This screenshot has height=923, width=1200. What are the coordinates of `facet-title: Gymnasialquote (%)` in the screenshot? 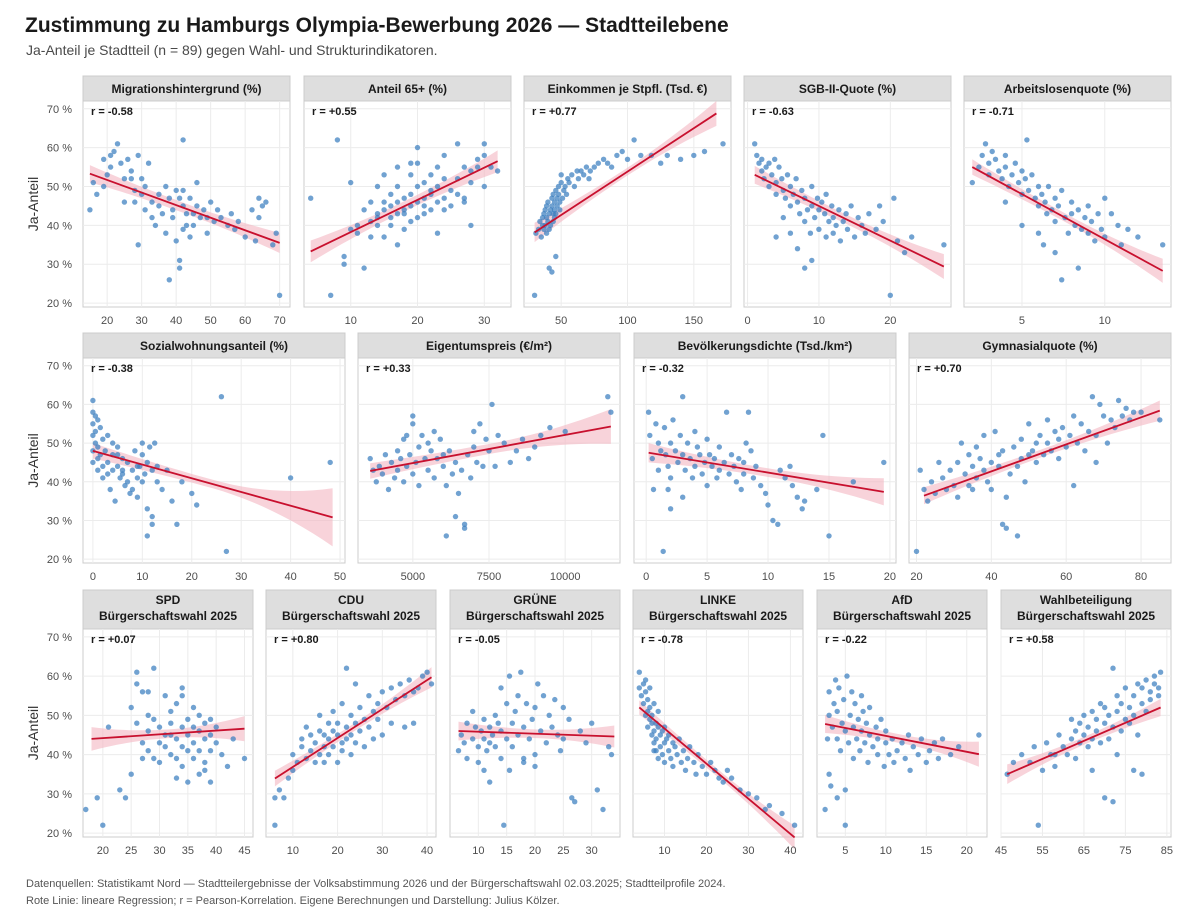 It's located at (1039, 346).